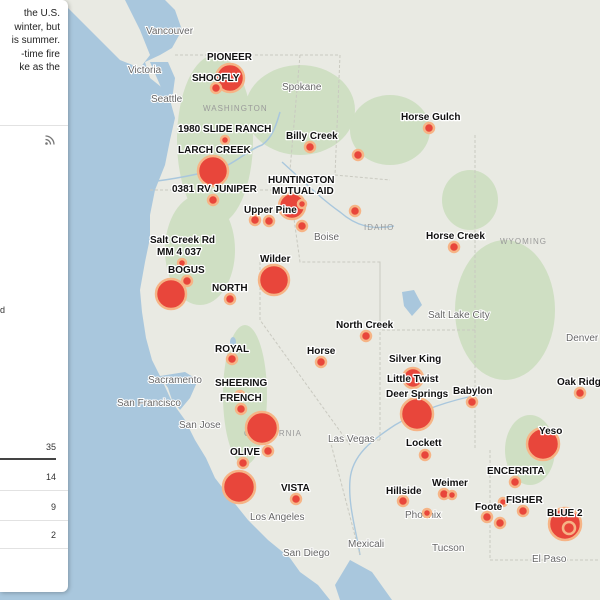 The width and height of the screenshot is (600, 600). Describe the element at coordinates (427, 513) in the screenshot. I see `fire-marker-phoenix` at that location.